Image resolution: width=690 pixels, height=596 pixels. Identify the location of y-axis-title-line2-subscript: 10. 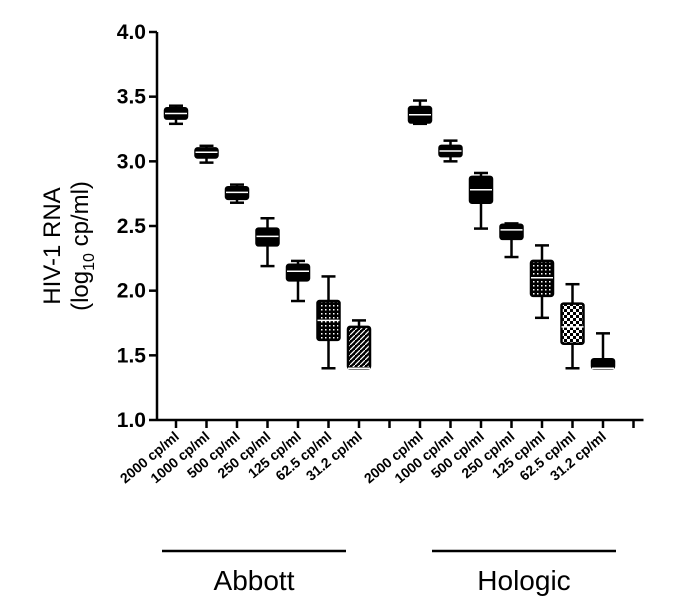
(89, 262).